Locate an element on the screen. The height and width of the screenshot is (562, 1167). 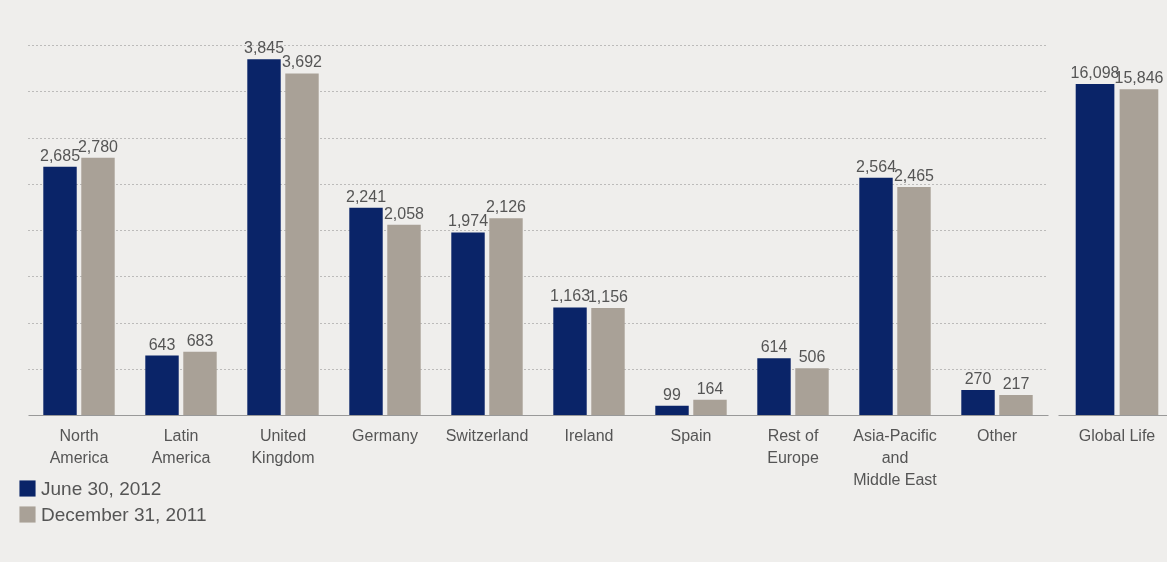
x-tick-label: Latin America is located at coordinates (181, 446).